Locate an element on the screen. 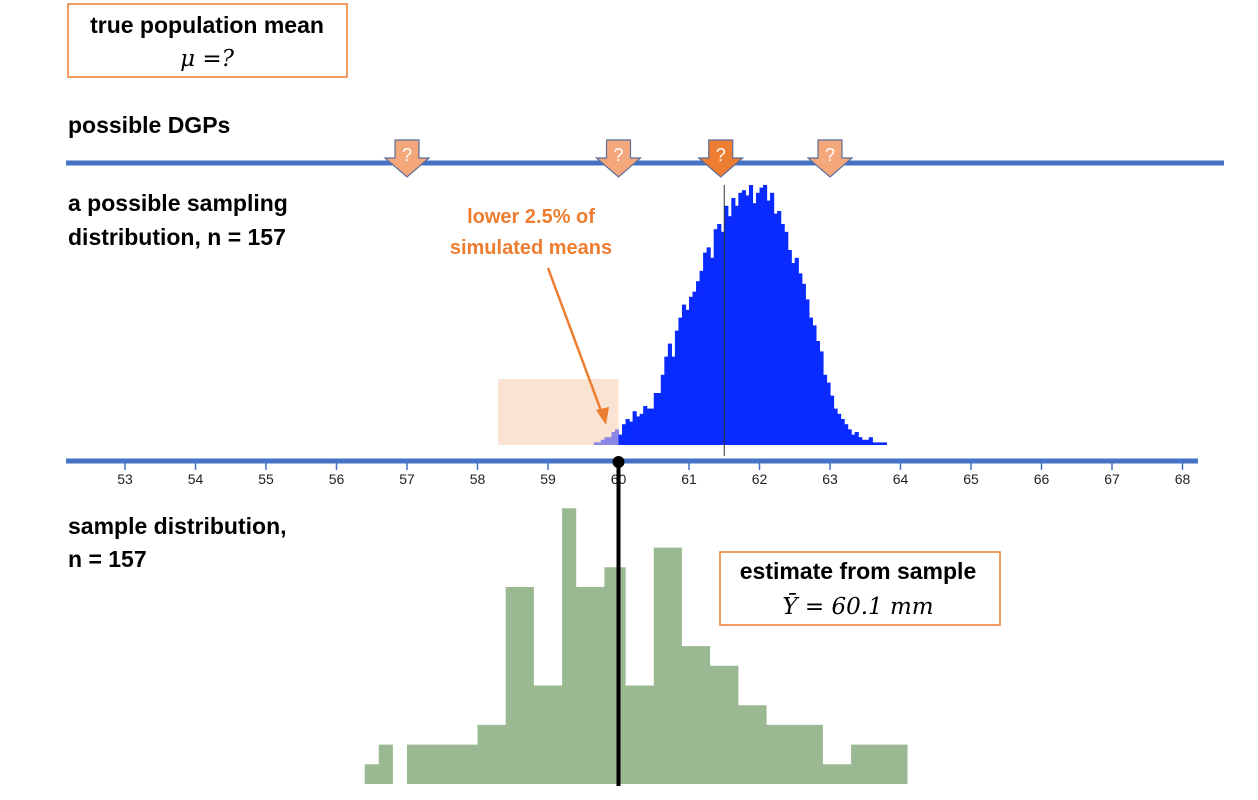  axis-tick-label: 58 is located at coordinates (478, 479).